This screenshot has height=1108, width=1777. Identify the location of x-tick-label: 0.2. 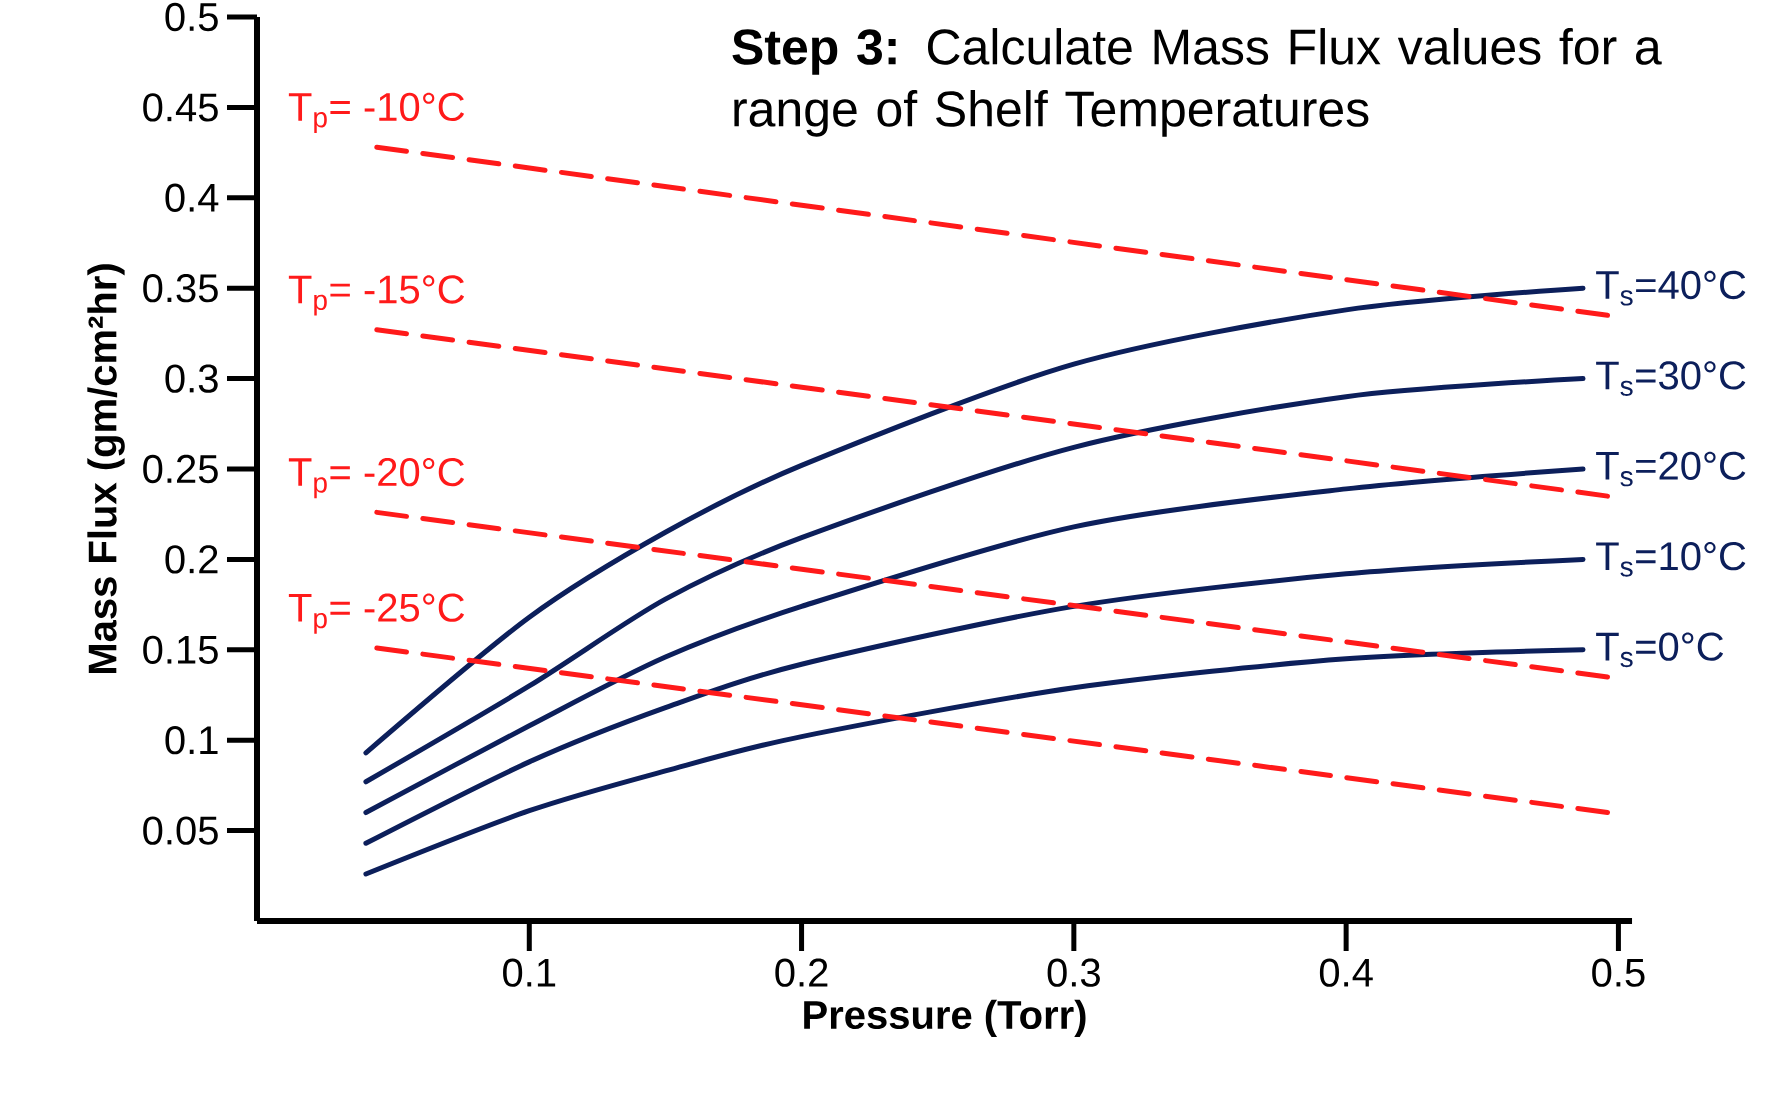
(801, 972).